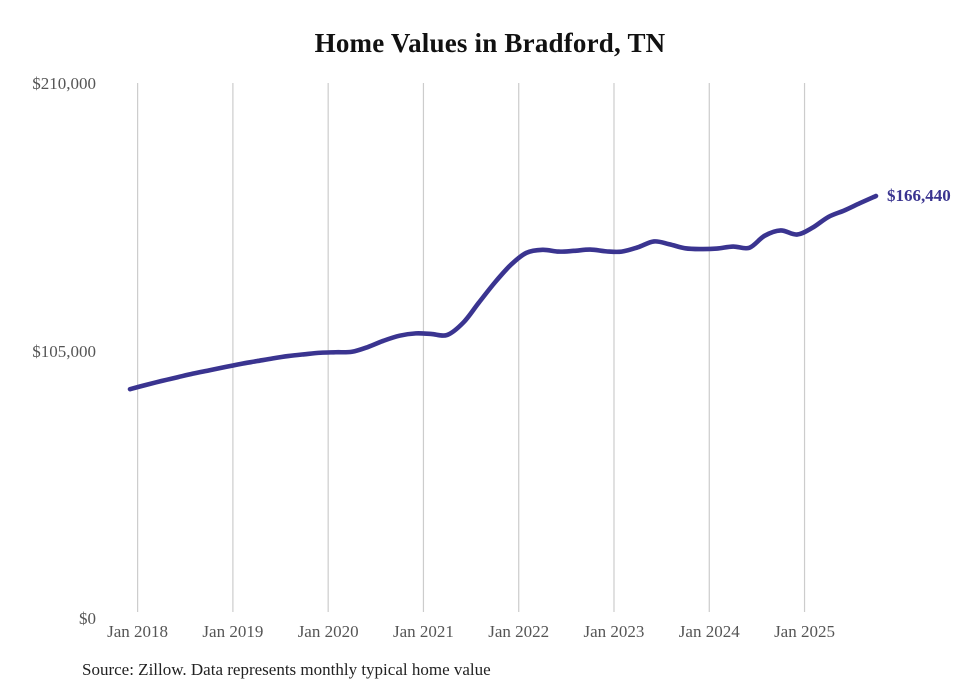 This screenshot has height=699, width=980. Describe the element at coordinates (804, 631) in the screenshot. I see `x-tick-label-jan-2025: Jan 2025` at that location.